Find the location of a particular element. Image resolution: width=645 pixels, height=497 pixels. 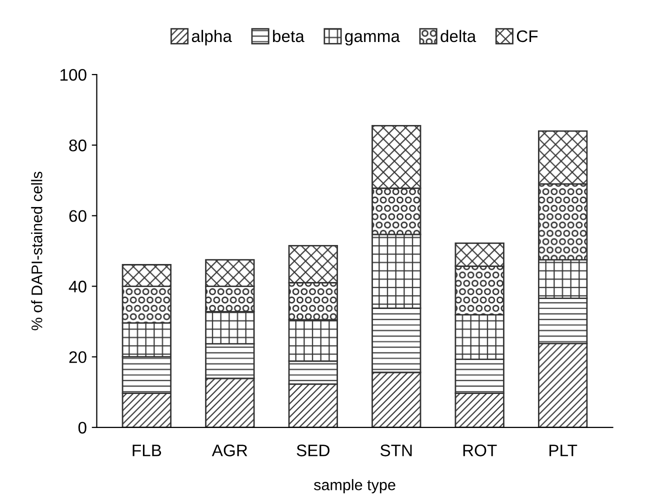

legend-label: beta is located at coordinates (288, 36).